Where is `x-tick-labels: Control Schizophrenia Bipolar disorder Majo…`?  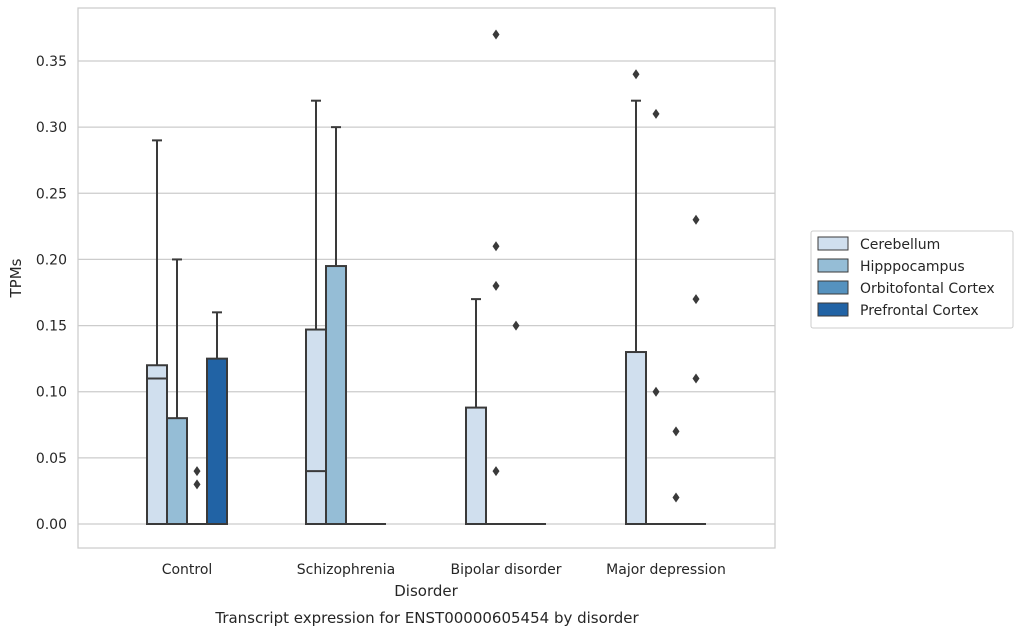 x-tick-labels: Control Schizophrenia Bipolar disorder Majo… is located at coordinates (444, 570).